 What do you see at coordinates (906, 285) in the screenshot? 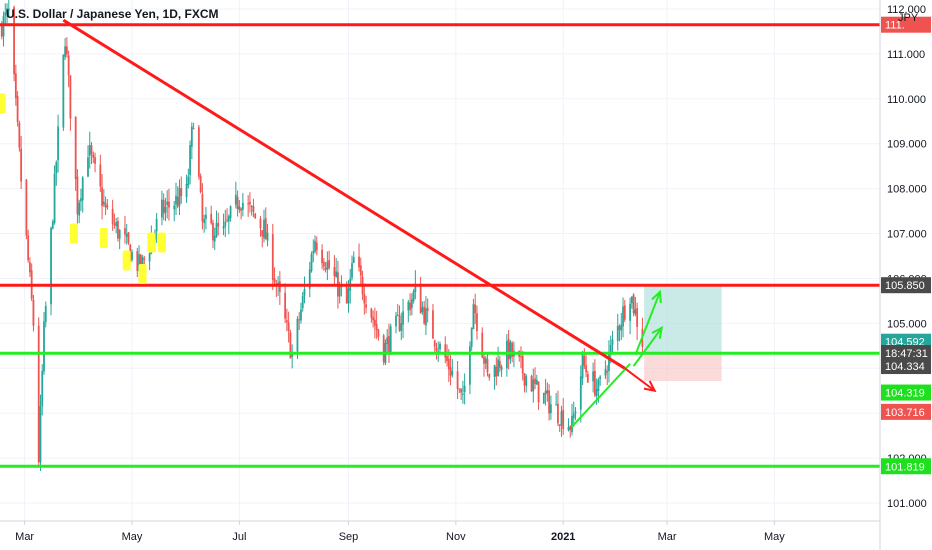
I see `price-badge: 105.850` at bounding box center [906, 285].